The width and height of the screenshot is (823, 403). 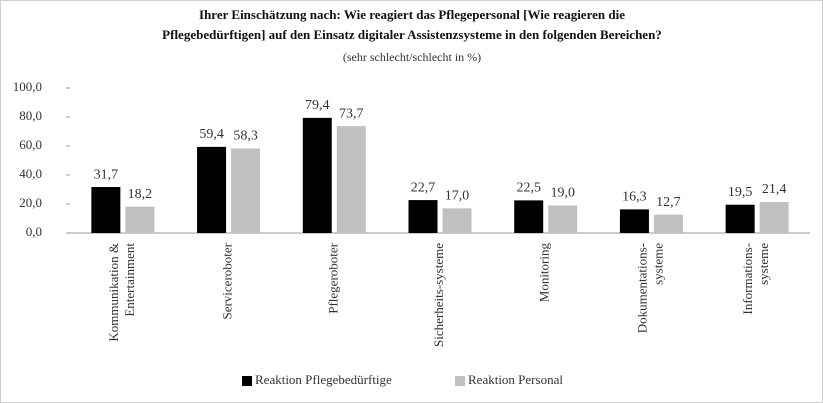 I want to click on value-label: 21,4, so click(x=774, y=189).